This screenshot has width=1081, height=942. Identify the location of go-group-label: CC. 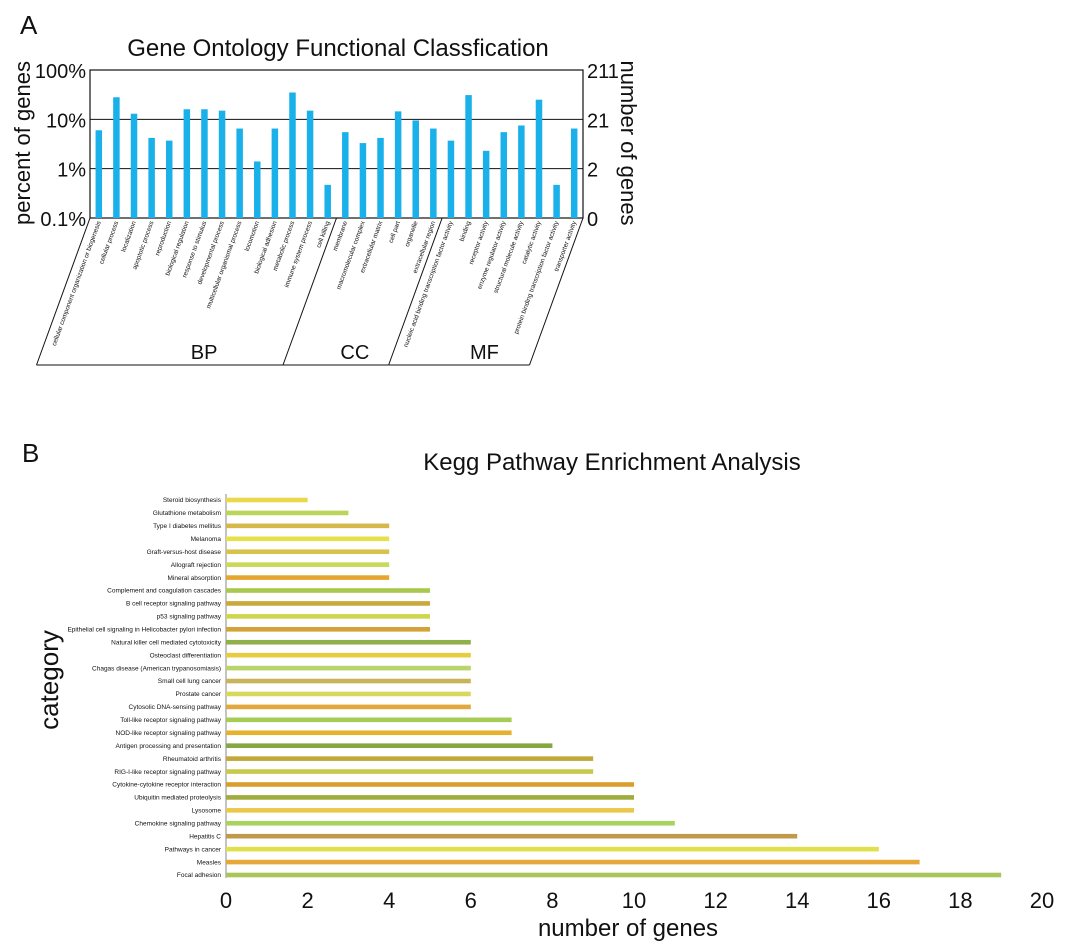
(354, 353).